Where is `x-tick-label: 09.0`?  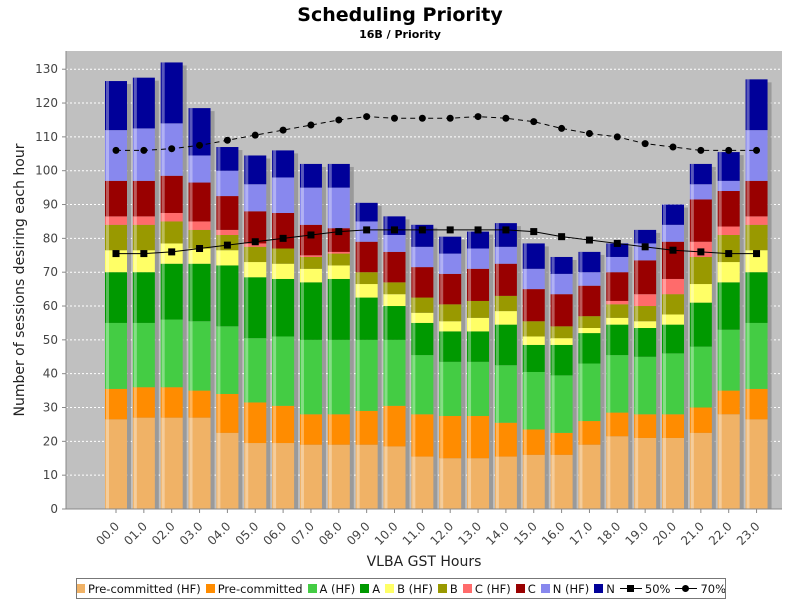 x-tick-label: 09.0 is located at coordinates (358, 533).